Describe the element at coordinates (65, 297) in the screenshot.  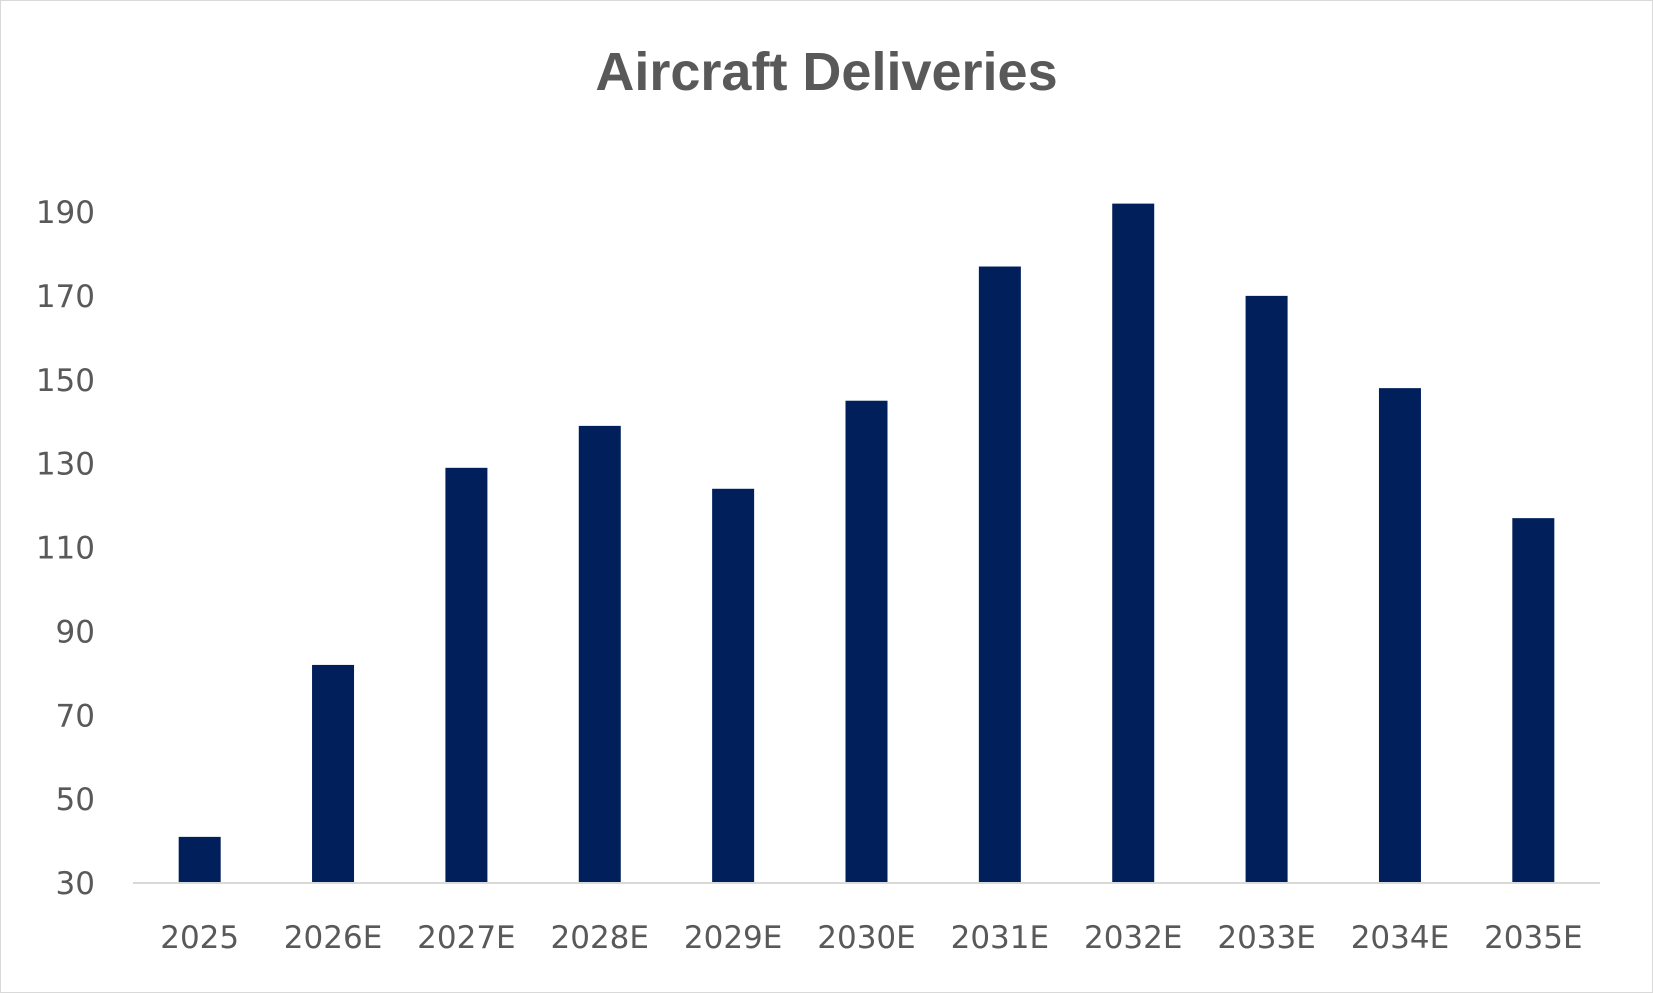
I see `y-tick-label: 170` at that location.